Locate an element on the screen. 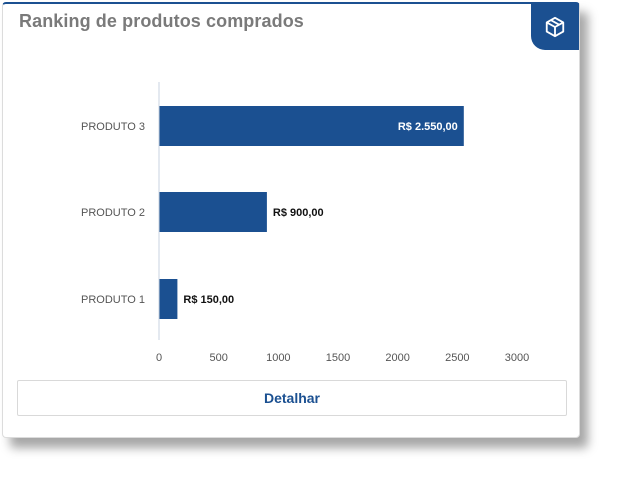 This screenshot has width=629, height=479. x-tick-label: 3000 is located at coordinates (517, 358).